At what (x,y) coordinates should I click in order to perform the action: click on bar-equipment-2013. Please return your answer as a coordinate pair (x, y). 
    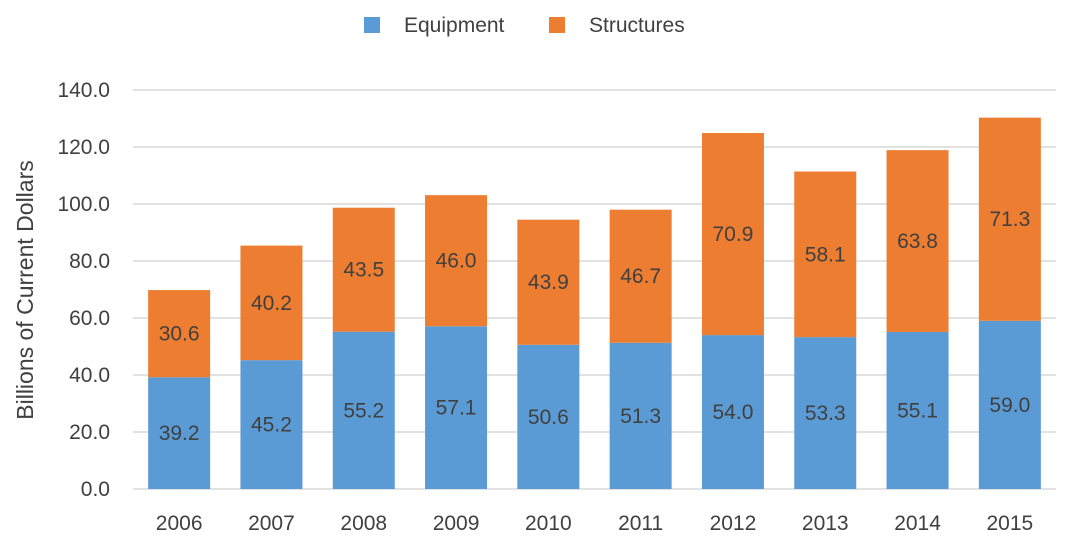
    Looking at the image, I should click on (825, 413).